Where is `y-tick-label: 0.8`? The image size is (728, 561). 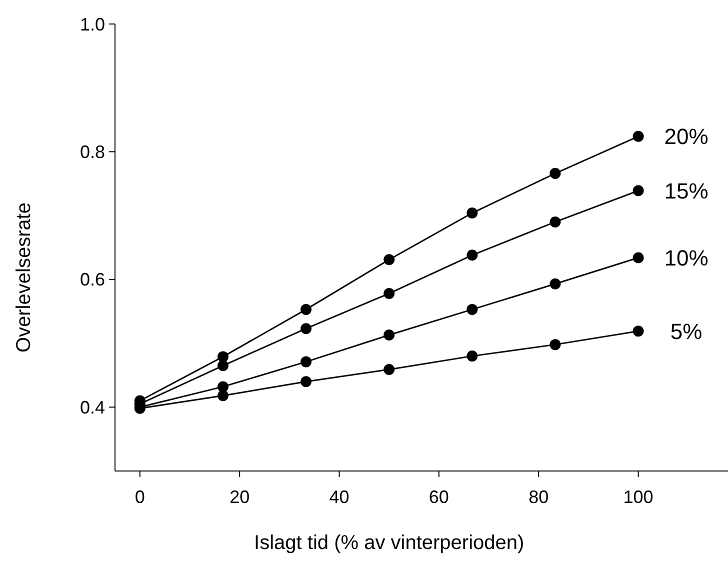 y-tick-label: 0.8 is located at coordinates (92, 152).